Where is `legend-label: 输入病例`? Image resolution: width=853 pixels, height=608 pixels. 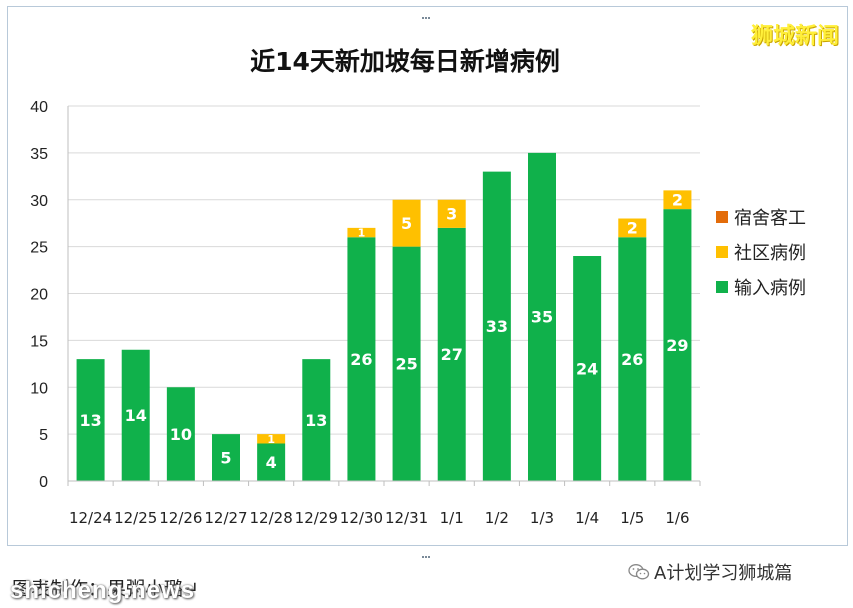
legend-label: 输入病例 is located at coordinates (770, 288).